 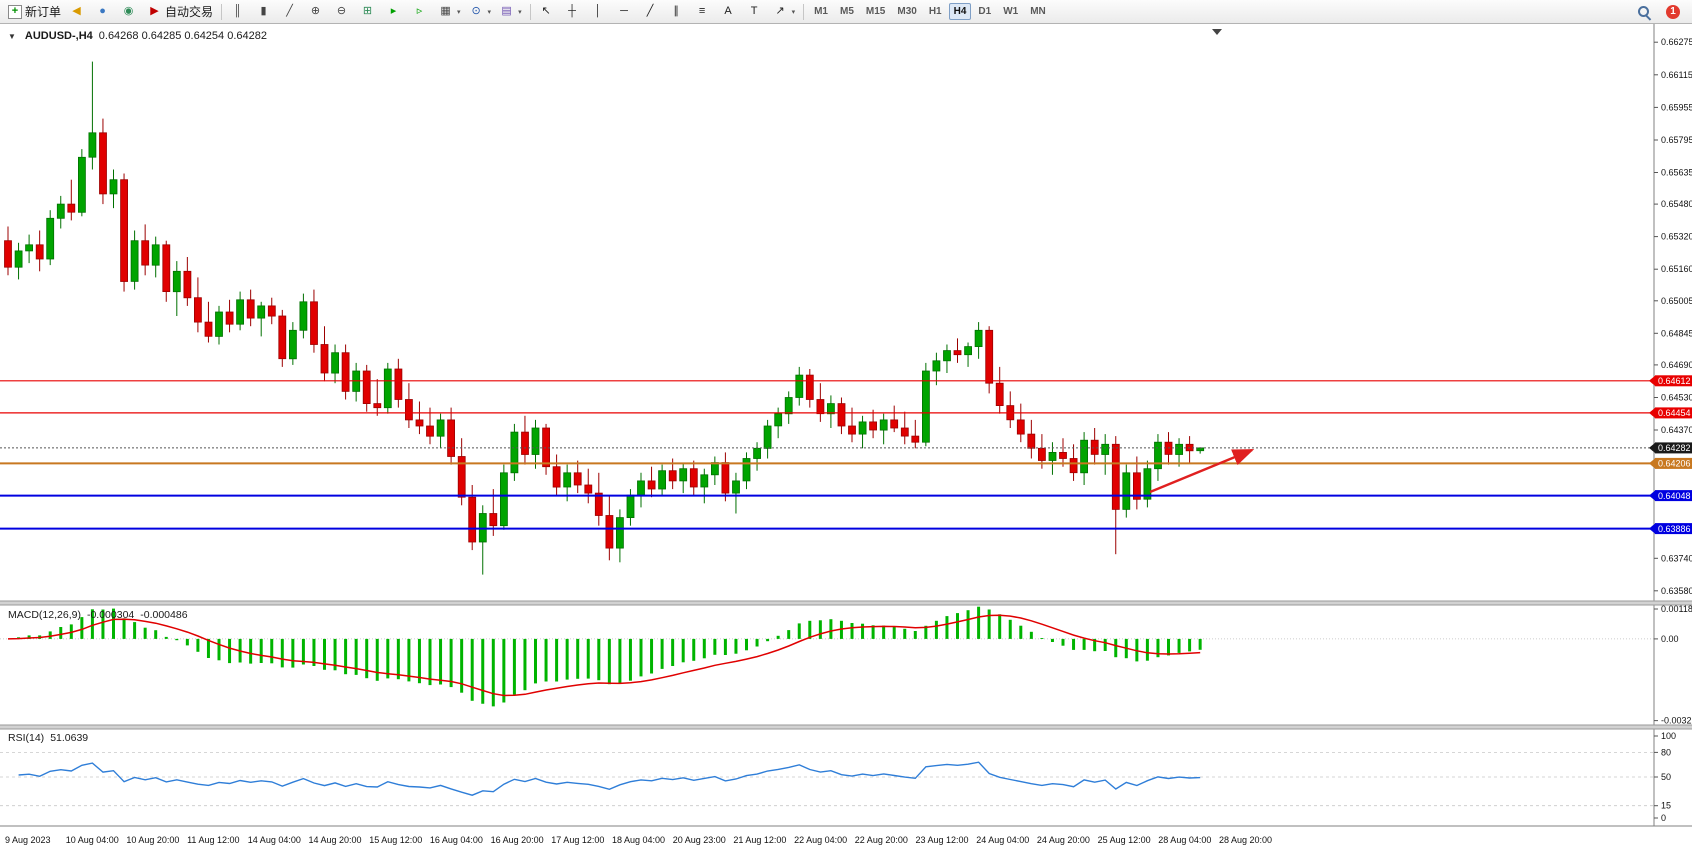 I want to click on svg-text: 0.64845, so click(x=1676, y=333).